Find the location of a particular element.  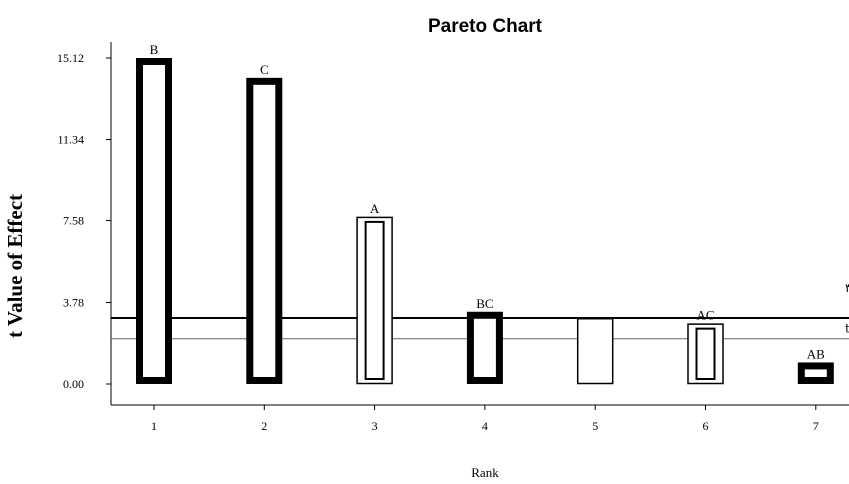

x-tick-label: 7 is located at coordinates (816, 426).